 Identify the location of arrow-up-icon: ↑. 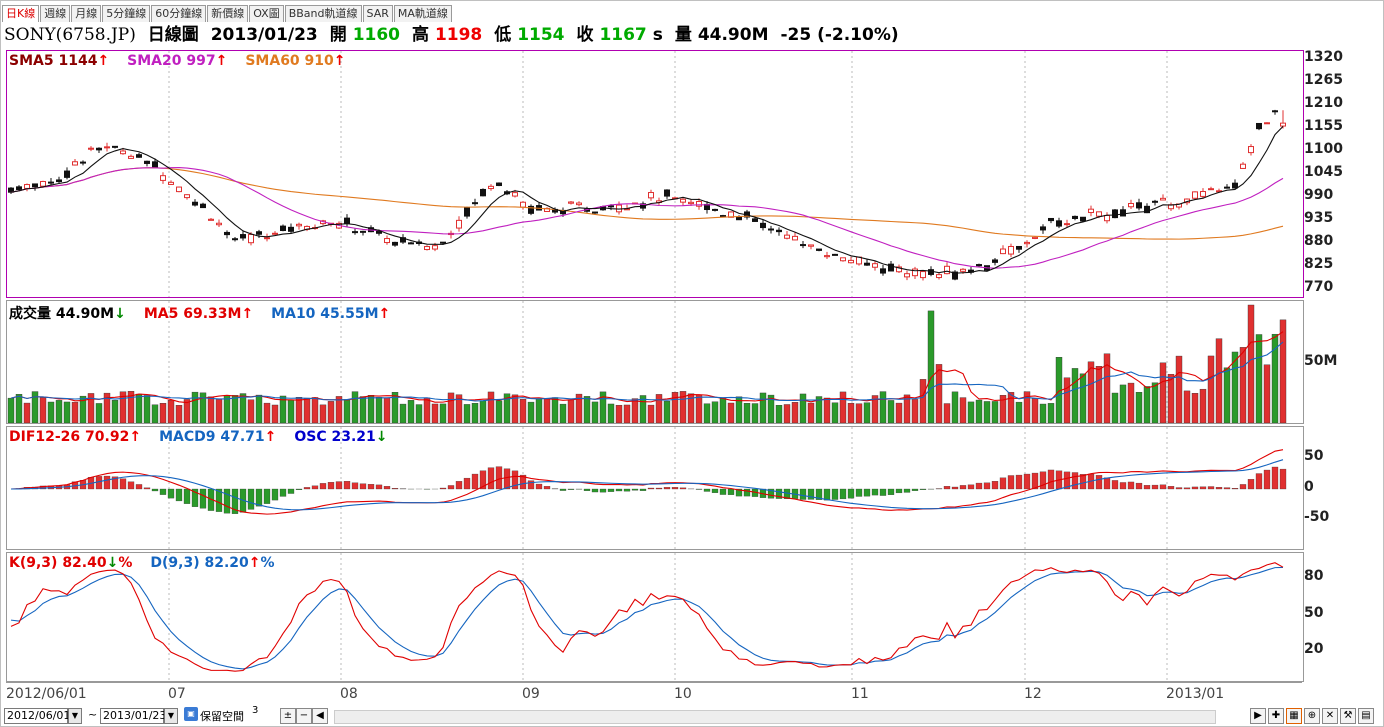
(339, 61).